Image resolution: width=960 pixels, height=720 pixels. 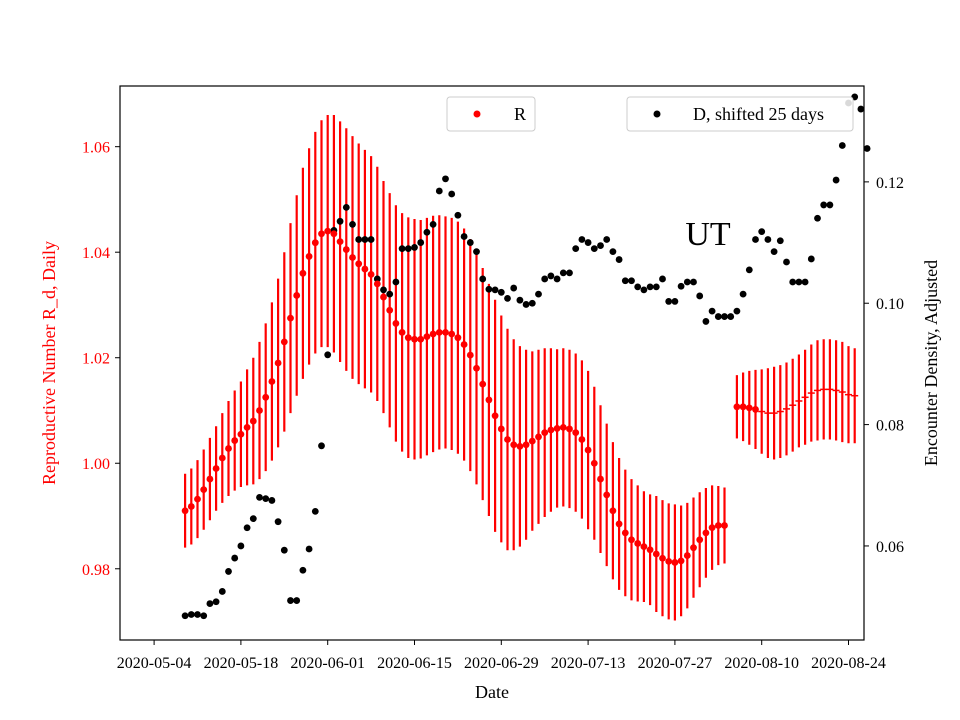 I want to click on legend-d-marker, so click(x=657, y=114).